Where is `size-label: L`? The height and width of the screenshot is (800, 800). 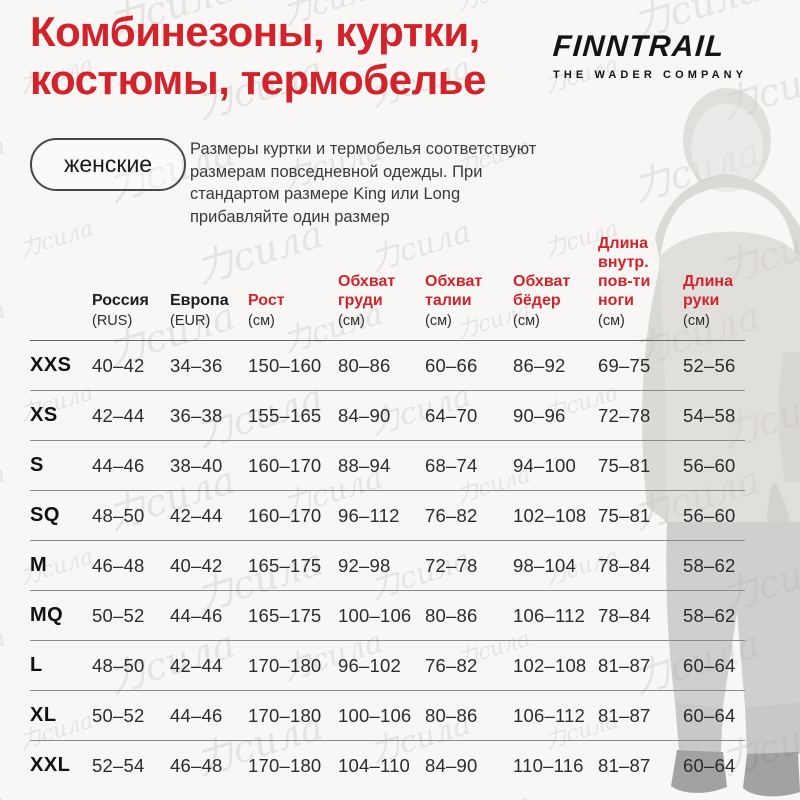
size-label: L is located at coordinates (36, 665).